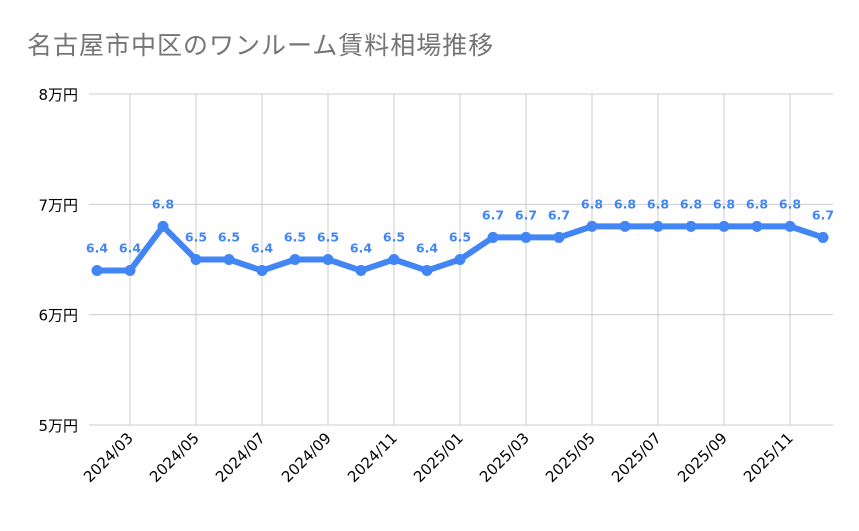 Image resolution: width=859 pixels, height=531 pixels. What do you see at coordinates (702, 457) in the screenshot?
I see `x-tick-label: 2025/09` at bounding box center [702, 457].